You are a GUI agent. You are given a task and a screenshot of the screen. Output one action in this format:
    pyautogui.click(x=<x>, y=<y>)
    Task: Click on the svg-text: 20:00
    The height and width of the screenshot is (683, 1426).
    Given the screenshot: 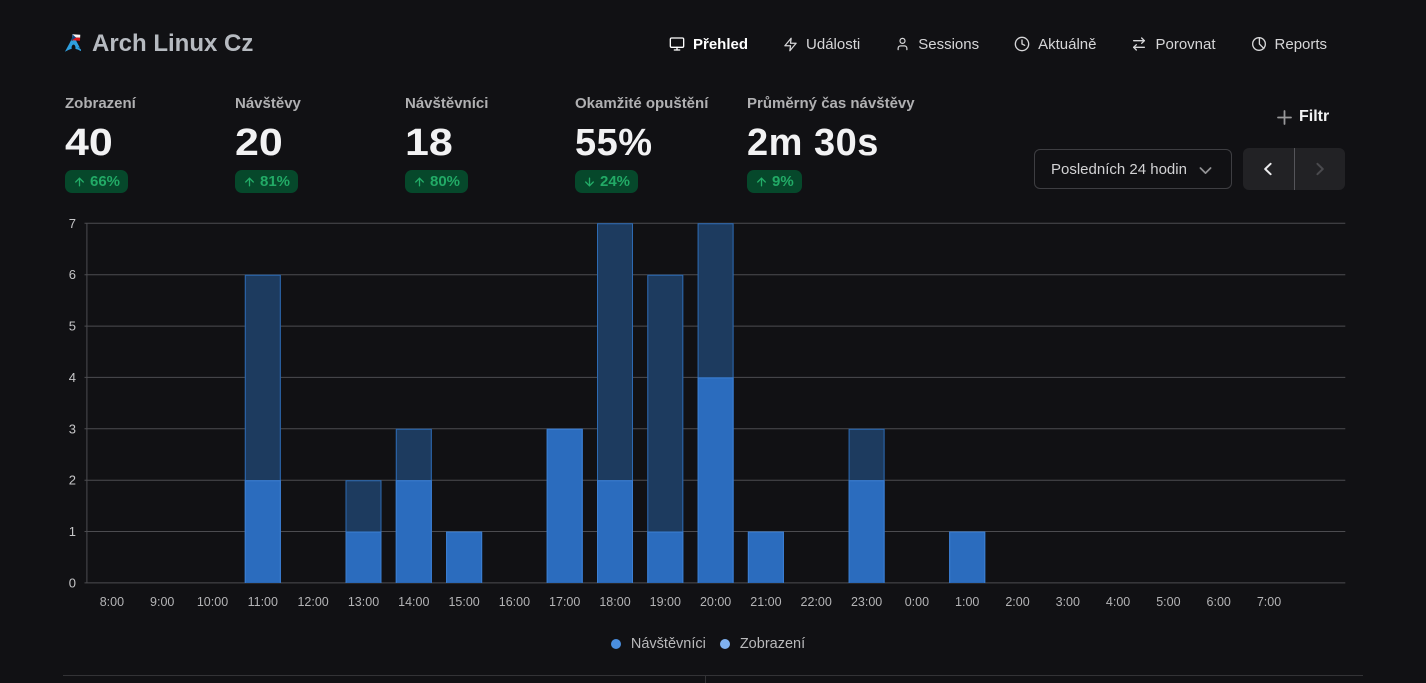 What is the action you would take?
    pyautogui.click(x=715, y=602)
    